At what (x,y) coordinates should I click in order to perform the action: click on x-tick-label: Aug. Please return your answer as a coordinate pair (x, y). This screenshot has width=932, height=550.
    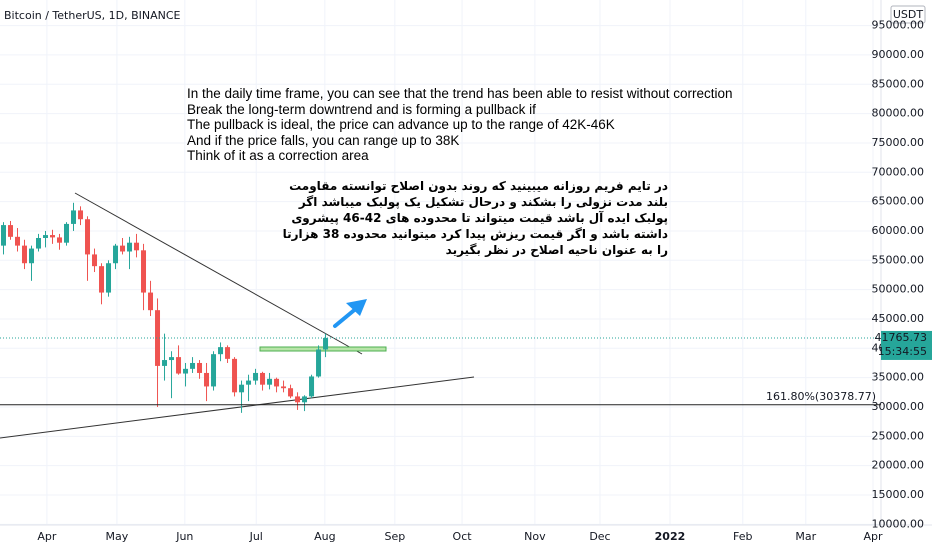
    Looking at the image, I should click on (324, 536).